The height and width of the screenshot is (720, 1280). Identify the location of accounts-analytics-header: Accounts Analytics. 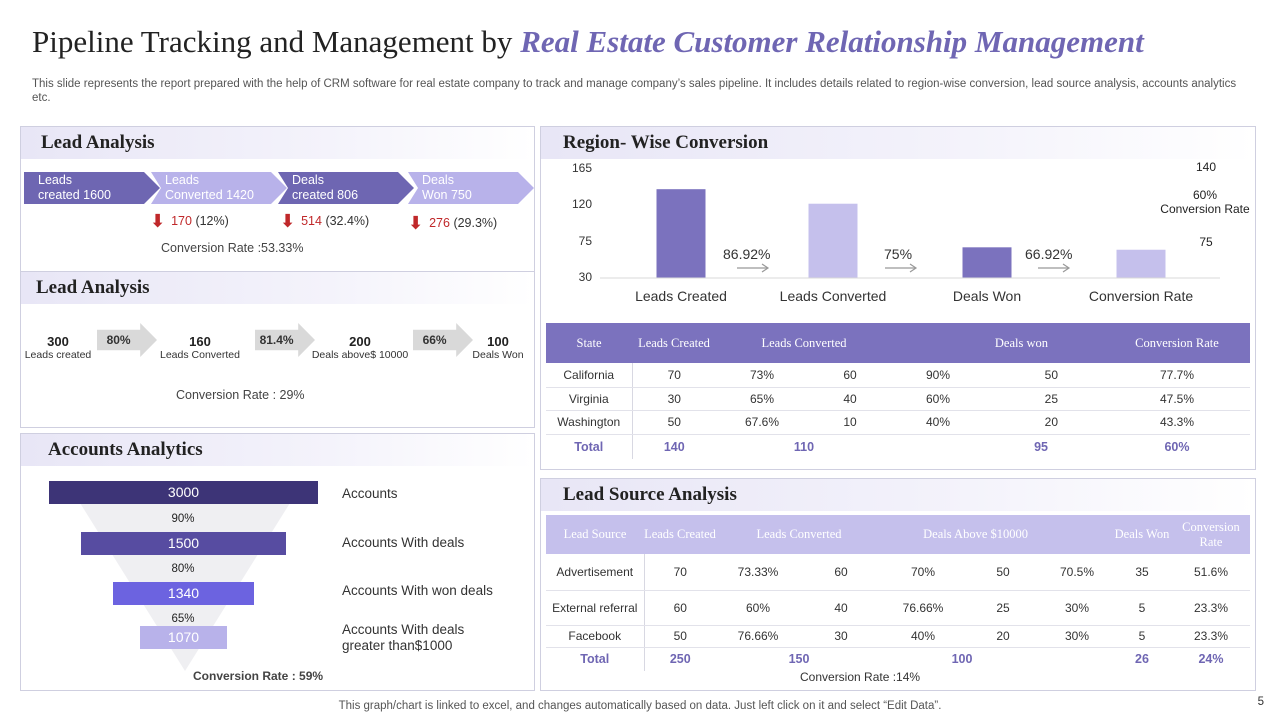
(277, 450).